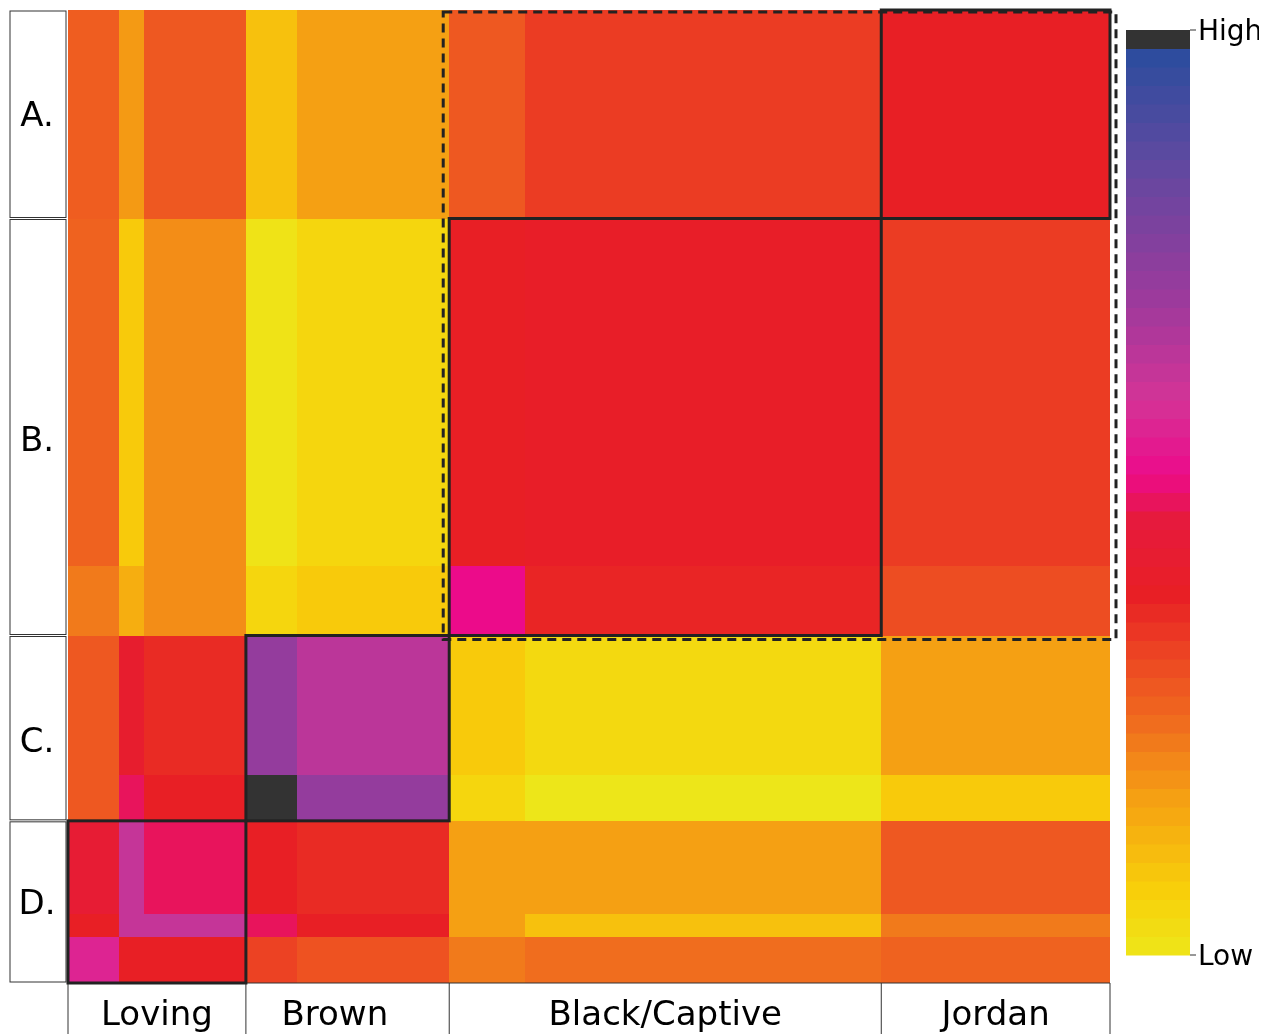 The image size is (1267, 1034). Describe the element at coordinates (37, 739) in the screenshot. I see `y-tick-label: C.` at that location.